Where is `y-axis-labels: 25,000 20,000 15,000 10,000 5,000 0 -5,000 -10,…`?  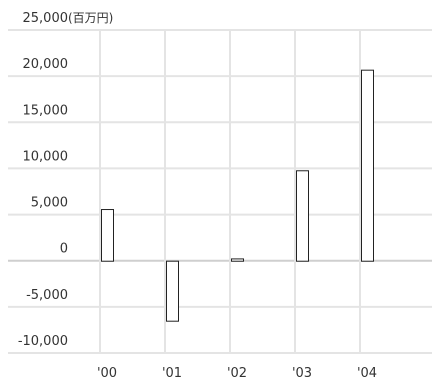 y-axis-labels: 25,000 20,000 15,000 10,000 5,000 0 -5,000 -10,… is located at coordinates (43, 180).